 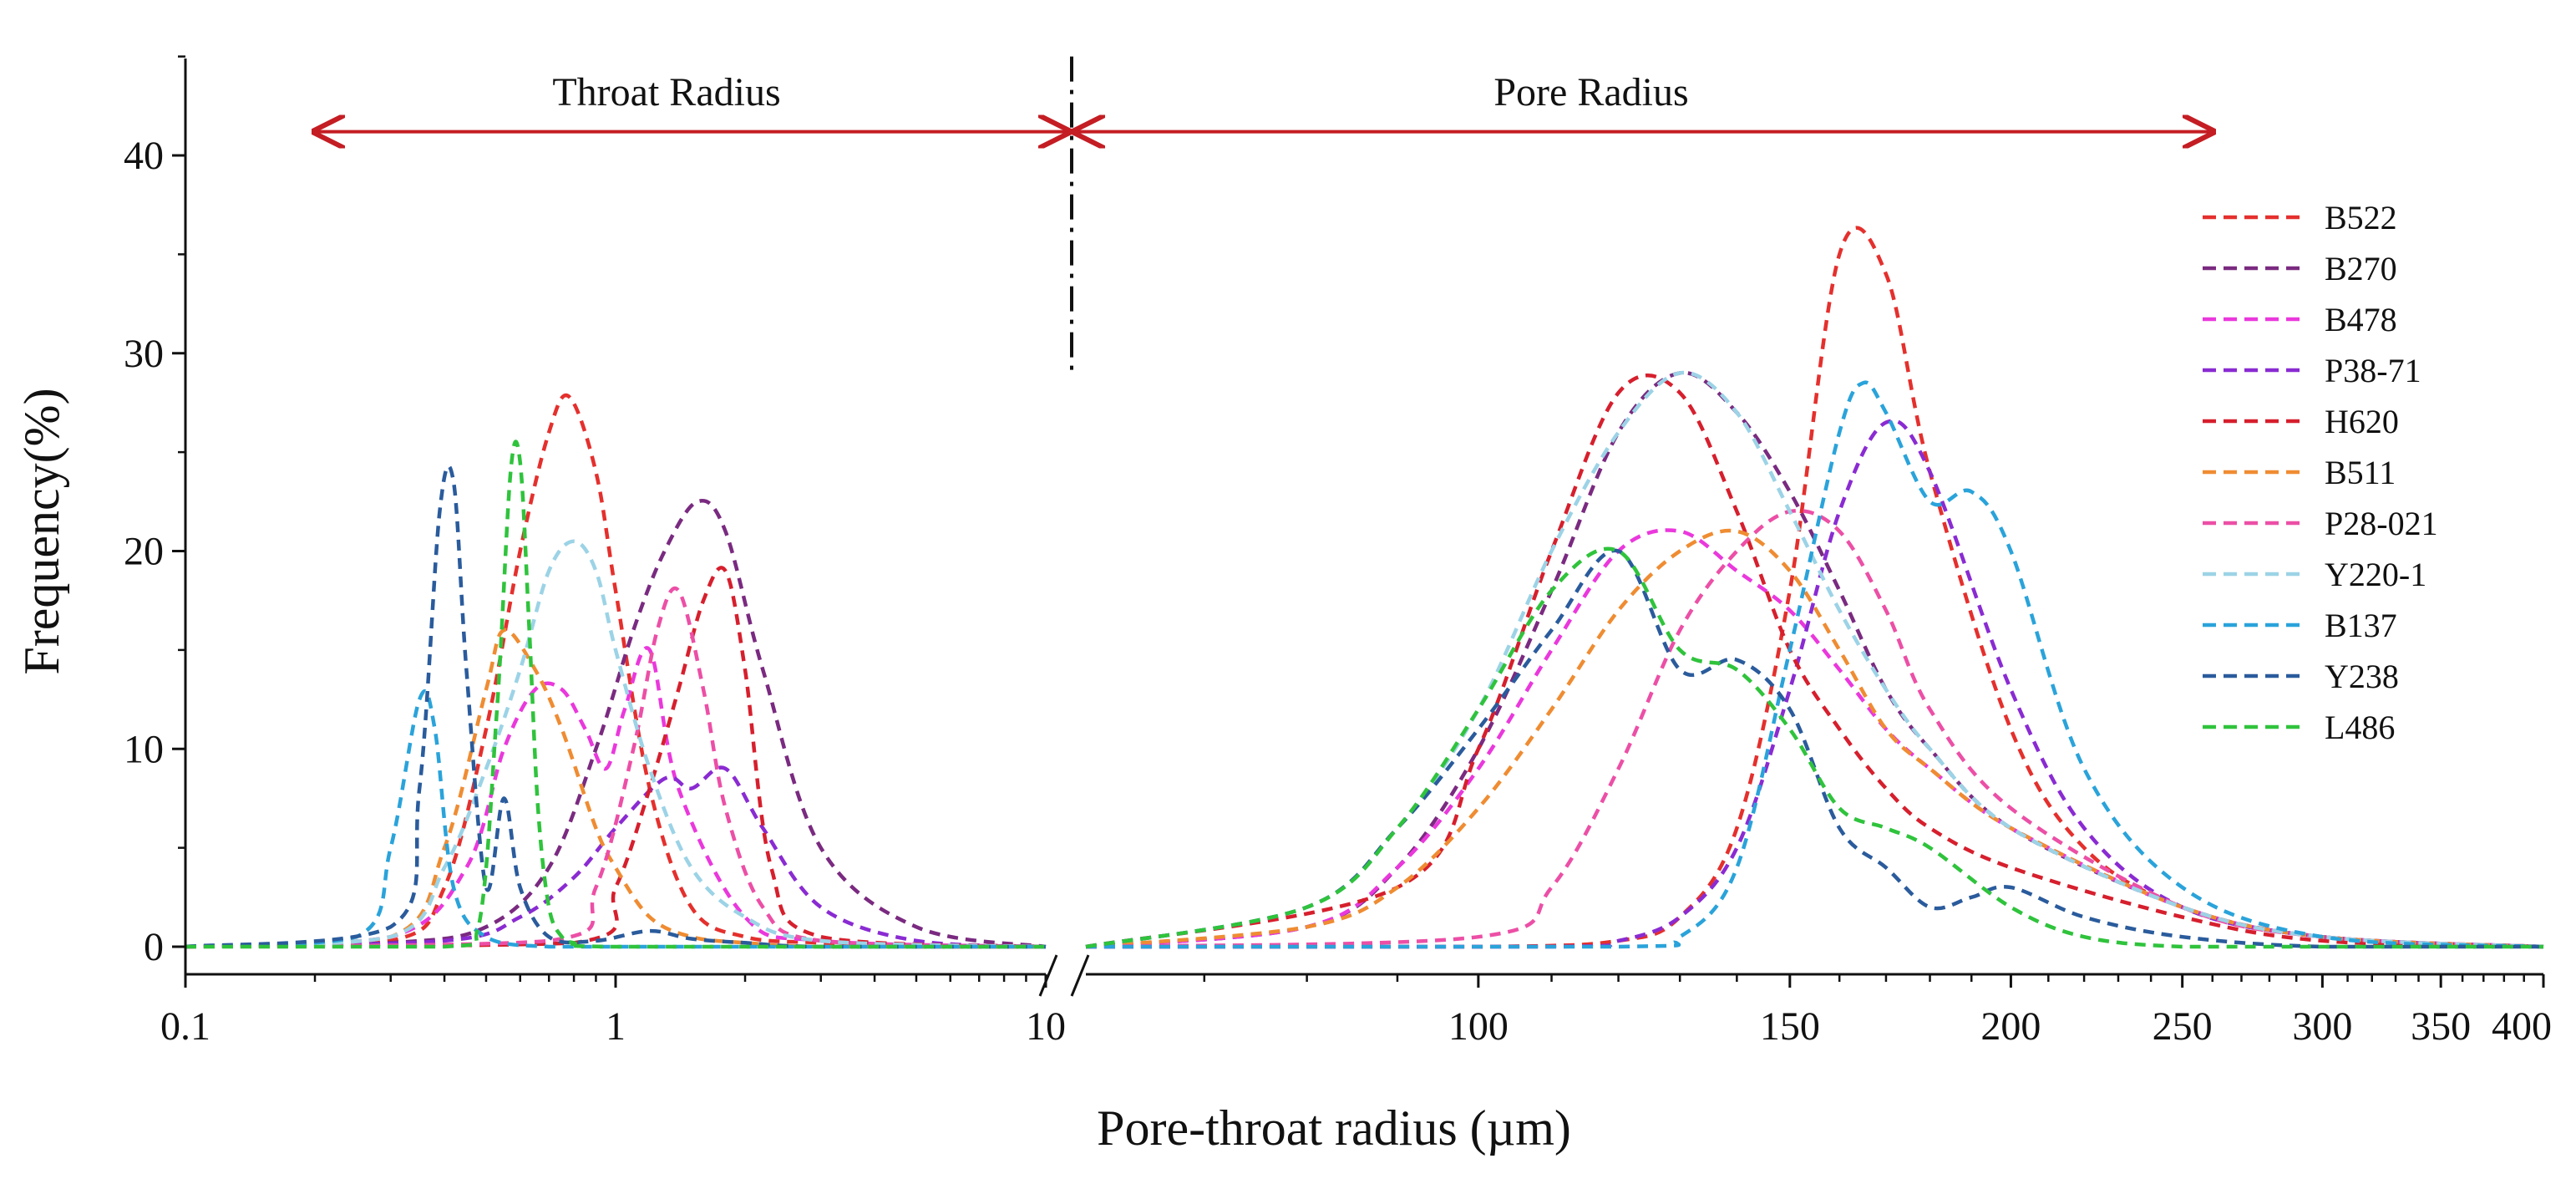 What do you see at coordinates (1790, 1026) in the screenshot?
I see `x-tick-label: 150` at bounding box center [1790, 1026].